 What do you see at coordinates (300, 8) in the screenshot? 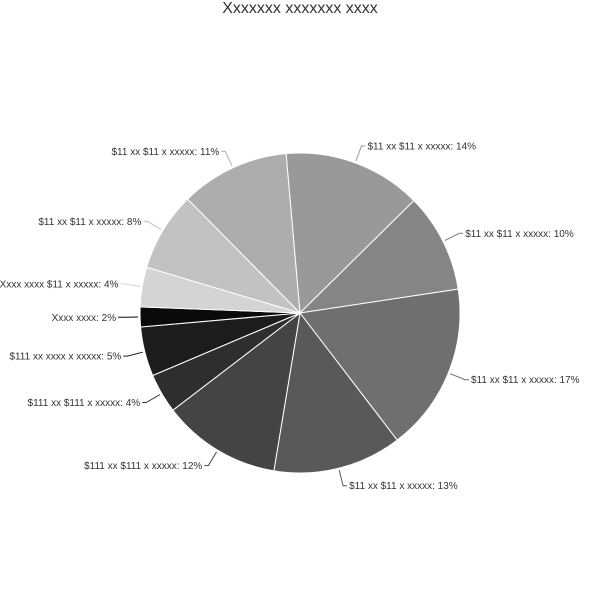
I see `chart-title: Xxxxxxx xxxxxxx xxxx` at bounding box center [300, 8].